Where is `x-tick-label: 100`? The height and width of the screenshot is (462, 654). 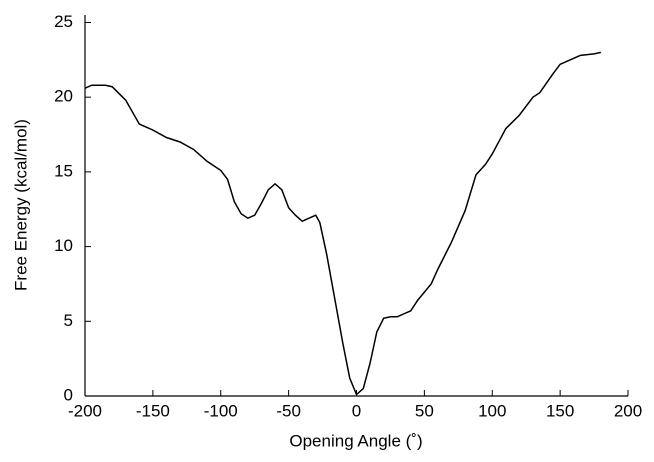 x-tick-label: 100 is located at coordinates (492, 410).